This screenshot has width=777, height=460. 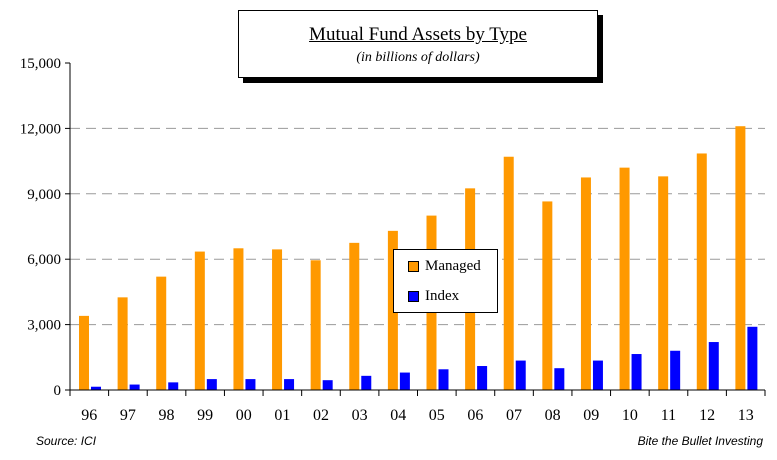 What do you see at coordinates (44, 326) in the screenshot?
I see `y-tick-label: 3,000` at bounding box center [44, 326].